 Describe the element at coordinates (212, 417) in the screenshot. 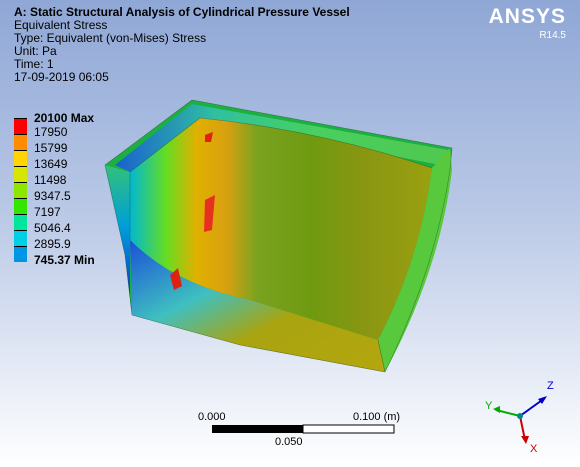

I see `scale-start-label: 0.000` at that location.